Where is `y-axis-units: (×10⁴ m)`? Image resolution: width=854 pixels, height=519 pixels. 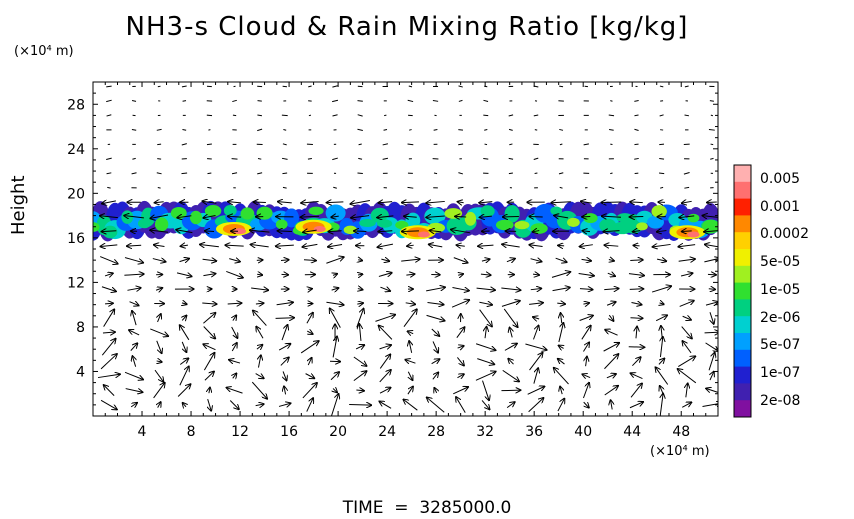
y-axis-units: (×10⁴ m) is located at coordinates (44, 51).